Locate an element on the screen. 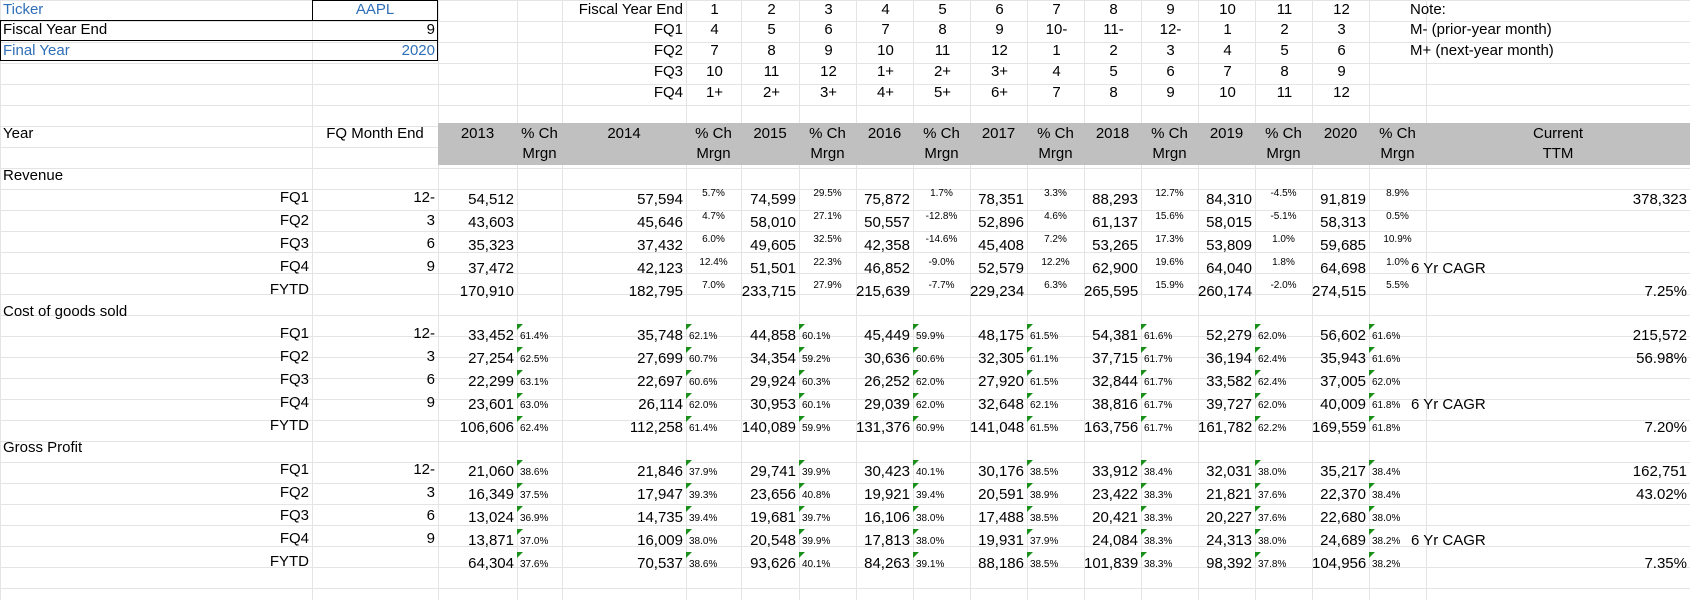 The height and width of the screenshot is (600, 1690). value-cell: 53,265 is located at coordinates (1115, 245).